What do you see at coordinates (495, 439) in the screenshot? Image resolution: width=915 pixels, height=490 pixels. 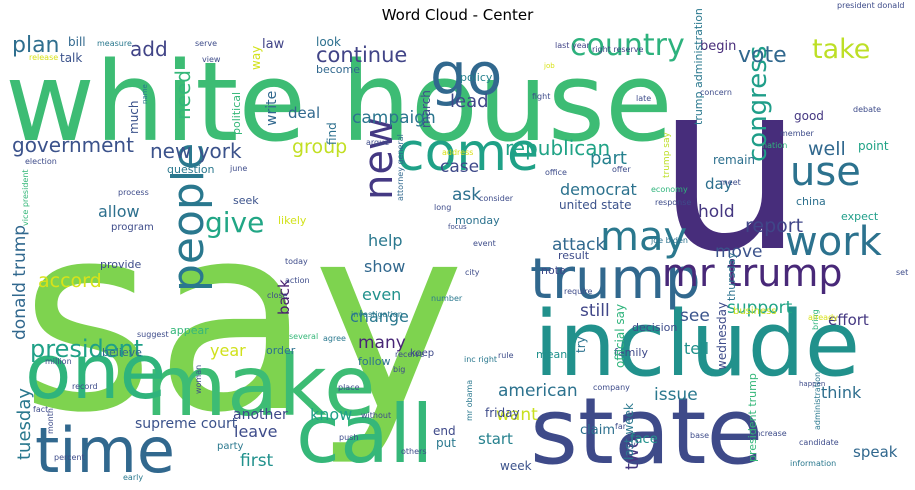 I see `word-start: start` at bounding box center [495, 439].